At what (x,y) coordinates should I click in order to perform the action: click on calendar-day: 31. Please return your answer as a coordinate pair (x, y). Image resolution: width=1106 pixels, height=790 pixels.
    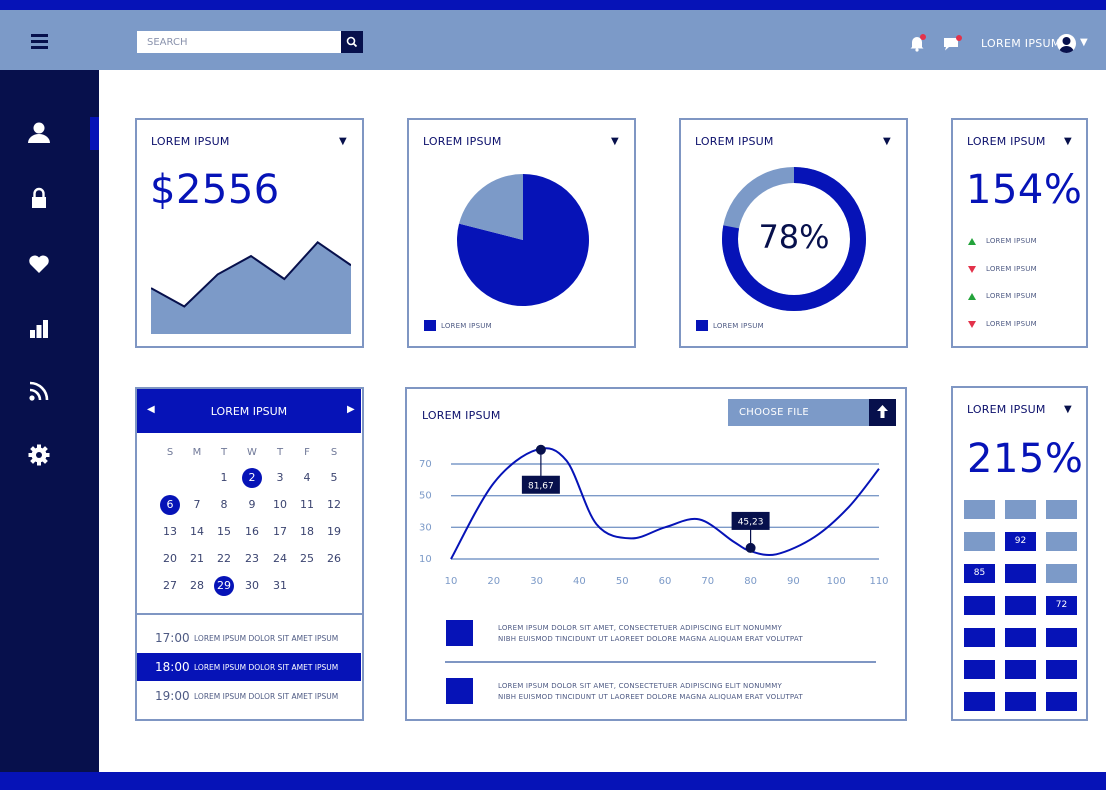
    Looking at the image, I should click on (280, 585).